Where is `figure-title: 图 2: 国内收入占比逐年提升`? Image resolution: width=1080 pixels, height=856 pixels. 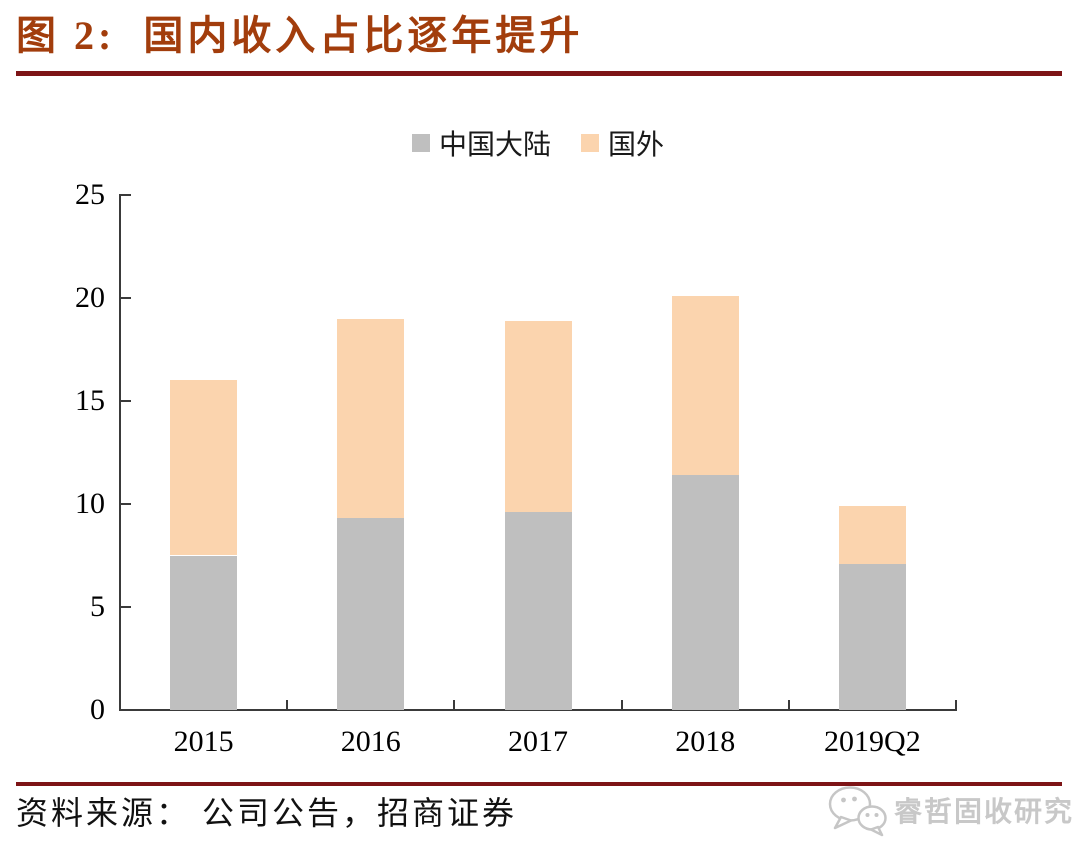 figure-title: 图 2: 国内收入占比逐年提升 is located at coordinates (300, 35).